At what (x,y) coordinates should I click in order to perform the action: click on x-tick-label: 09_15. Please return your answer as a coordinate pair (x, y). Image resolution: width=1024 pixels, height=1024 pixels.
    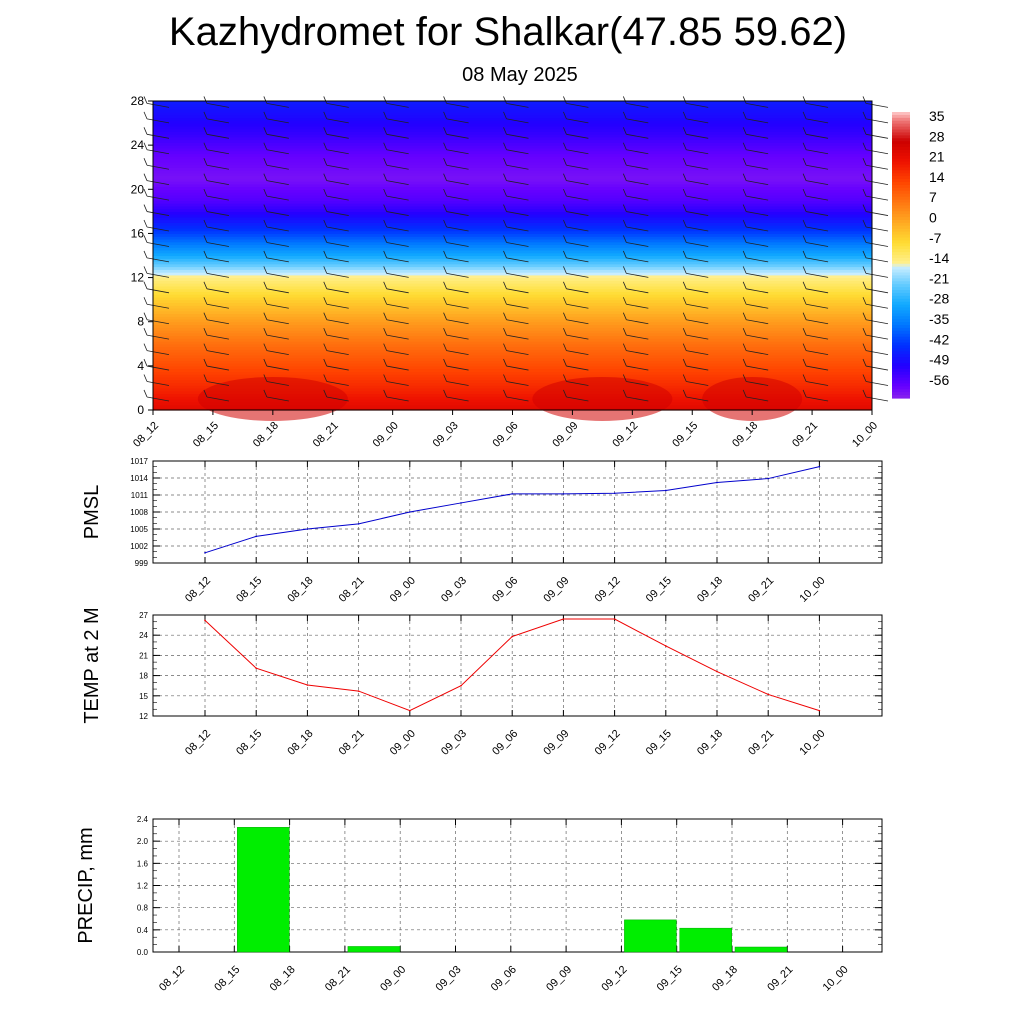
    Looking at the image, I should click on (670, 979).